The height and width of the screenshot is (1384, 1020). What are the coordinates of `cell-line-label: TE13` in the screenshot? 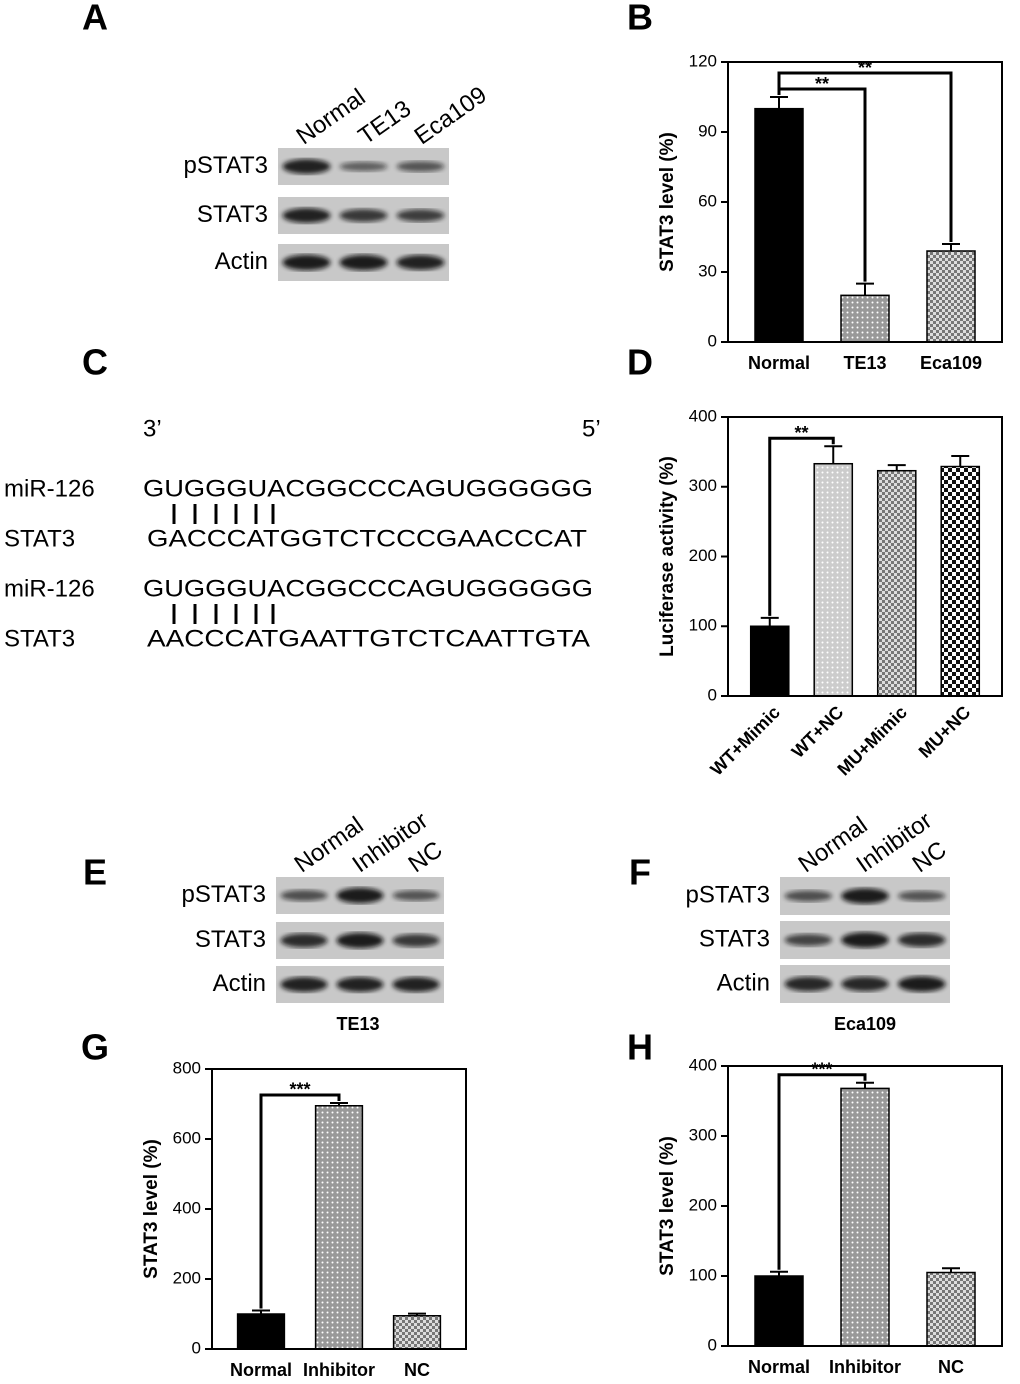 It's located at (357, 1024).